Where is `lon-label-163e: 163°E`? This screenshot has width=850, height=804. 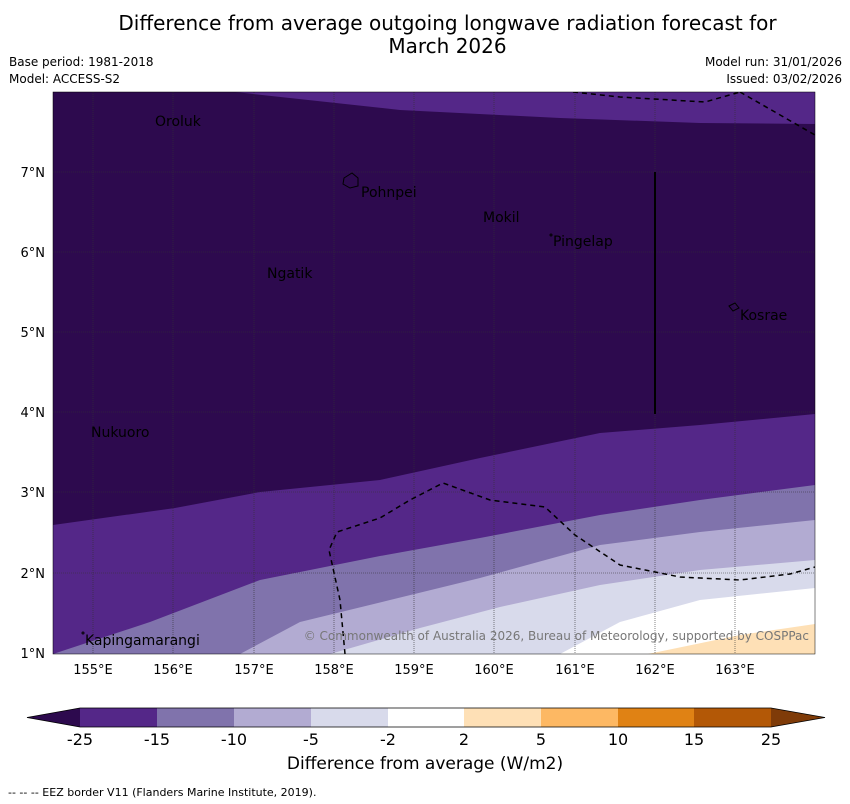 lon-label-163e: 163°E is located at coordinates (735, 670).